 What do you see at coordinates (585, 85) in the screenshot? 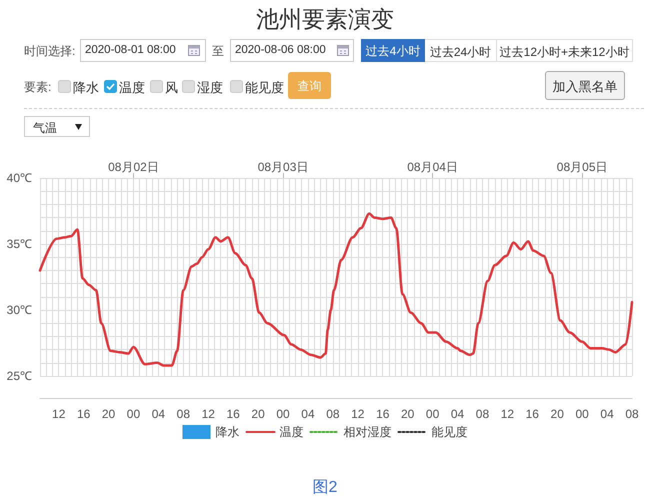
I see `text: 加入黑名单` at bounding box center [585, 85].